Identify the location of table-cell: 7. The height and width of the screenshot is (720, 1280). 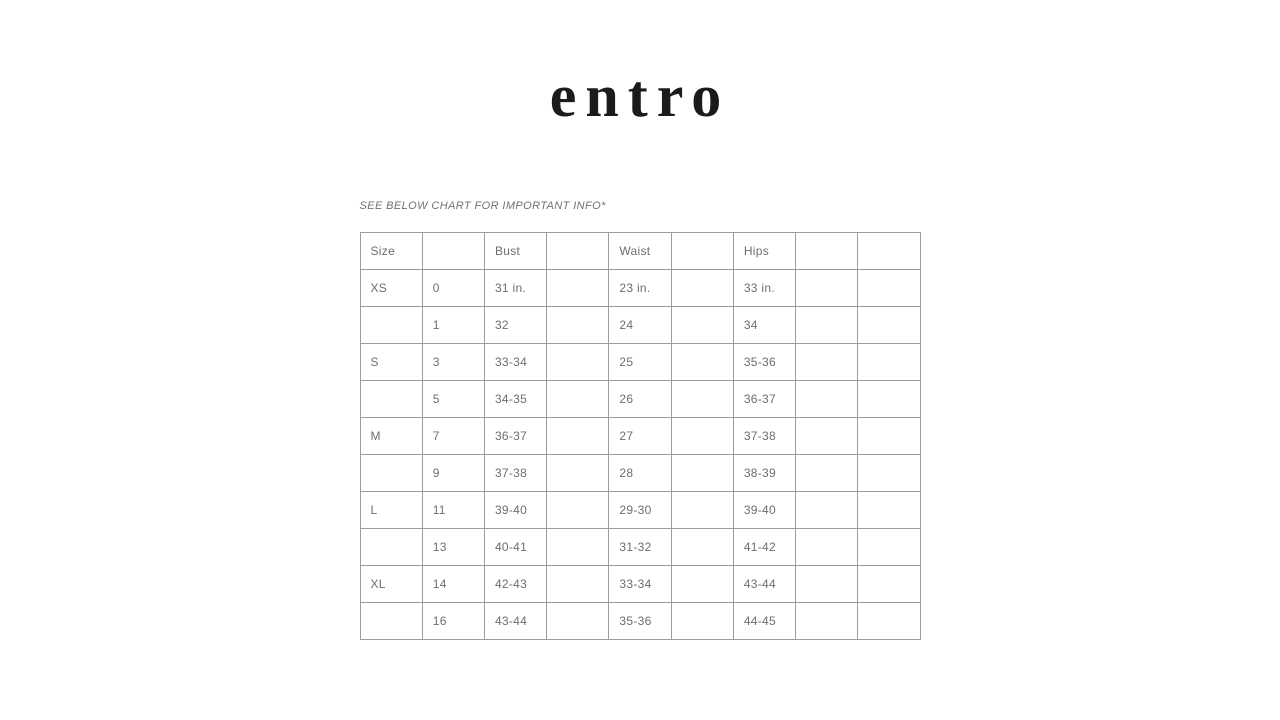
(453, 436).